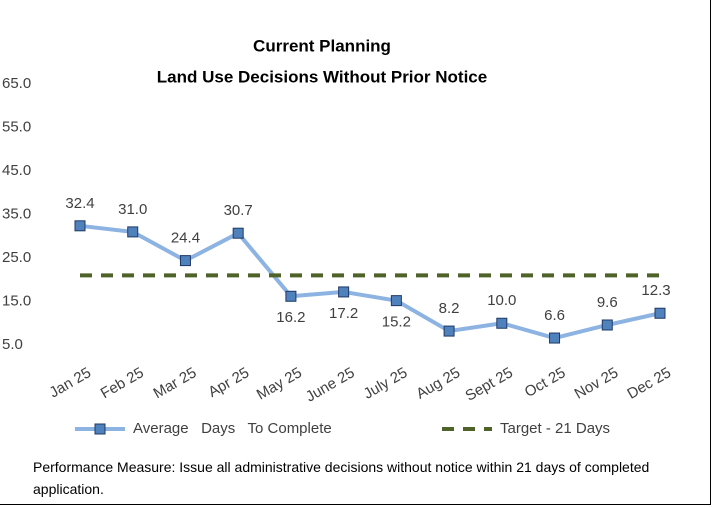 This screenshot has width=713, height=507. Describe the element at coordinates (16, 83) in the screenshot. I see `y-tick-label: 65.0` at that location.